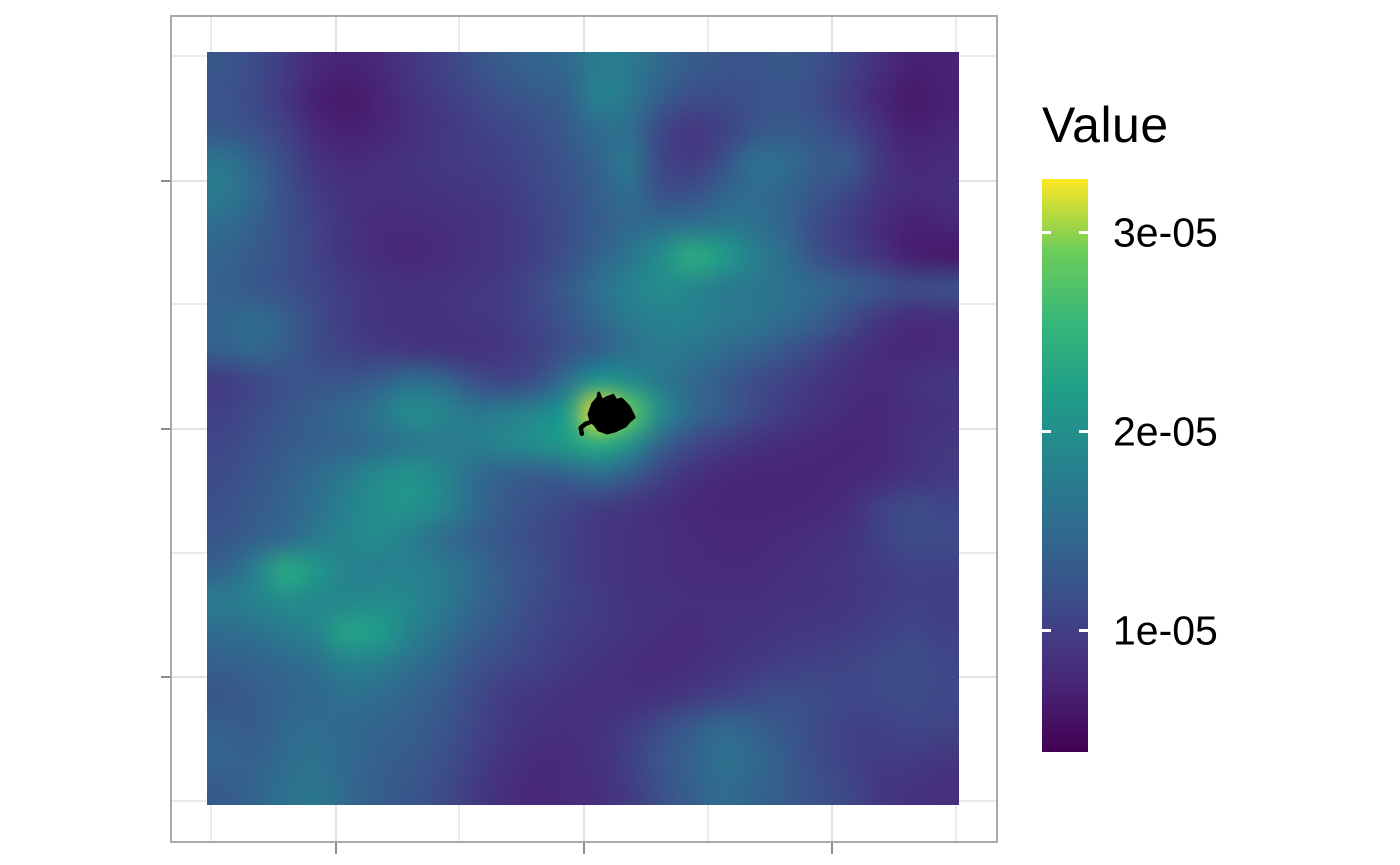 Image resolution: width=1400 pixels, height=865 pixels. I want to click on track-cluster-overlay, so click(607, 414).